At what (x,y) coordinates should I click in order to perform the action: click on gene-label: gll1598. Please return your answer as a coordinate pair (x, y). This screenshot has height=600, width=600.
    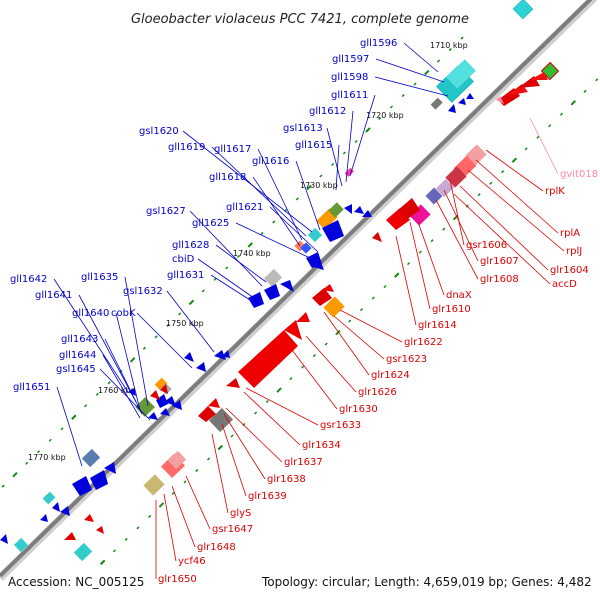
    Looking at the image, I should click on (349, 77).